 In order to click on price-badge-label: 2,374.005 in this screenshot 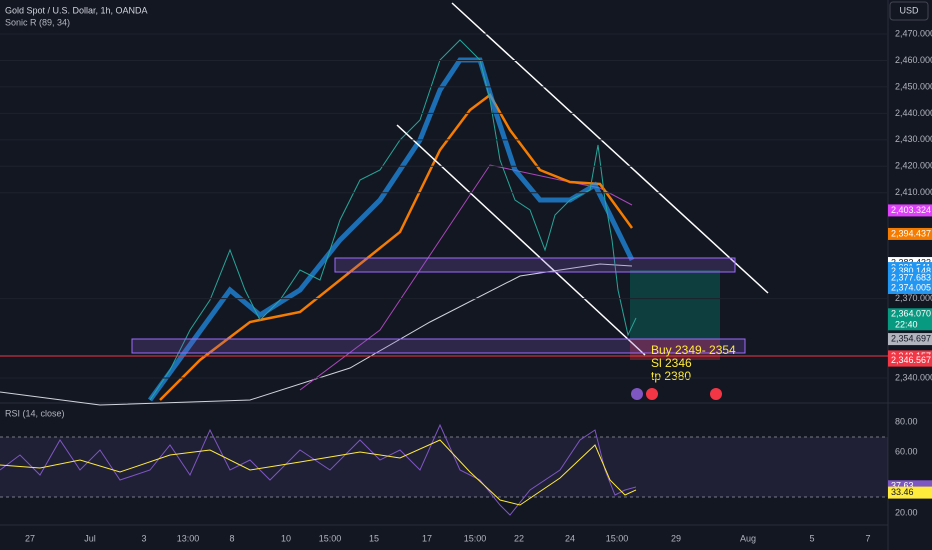, I will do `click(911, 287)`.